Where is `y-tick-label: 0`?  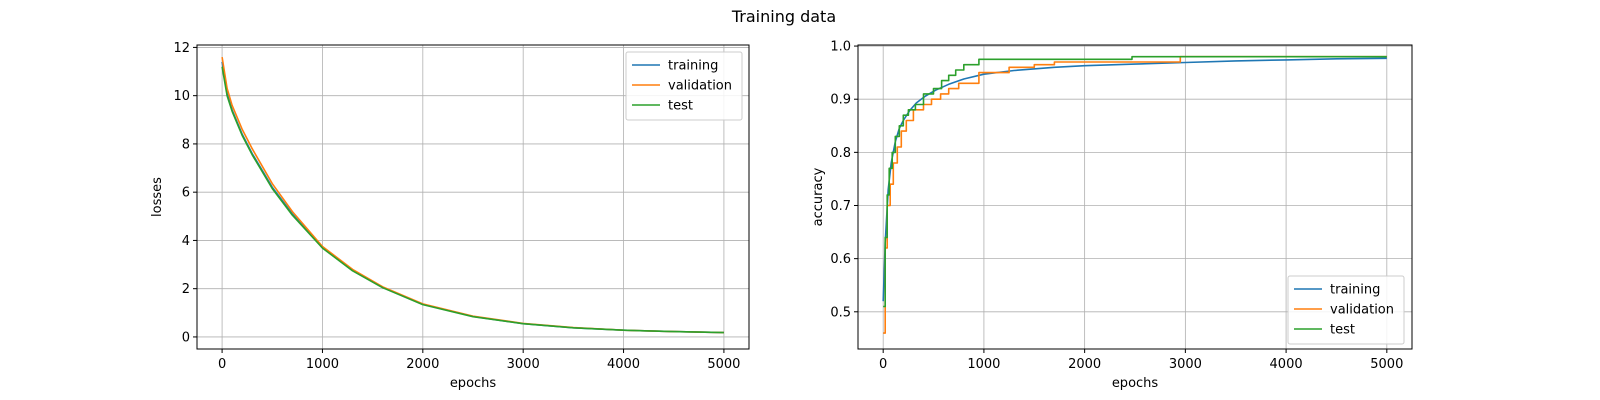 y-tick-label: 0 is located at coordinates (186, 337).